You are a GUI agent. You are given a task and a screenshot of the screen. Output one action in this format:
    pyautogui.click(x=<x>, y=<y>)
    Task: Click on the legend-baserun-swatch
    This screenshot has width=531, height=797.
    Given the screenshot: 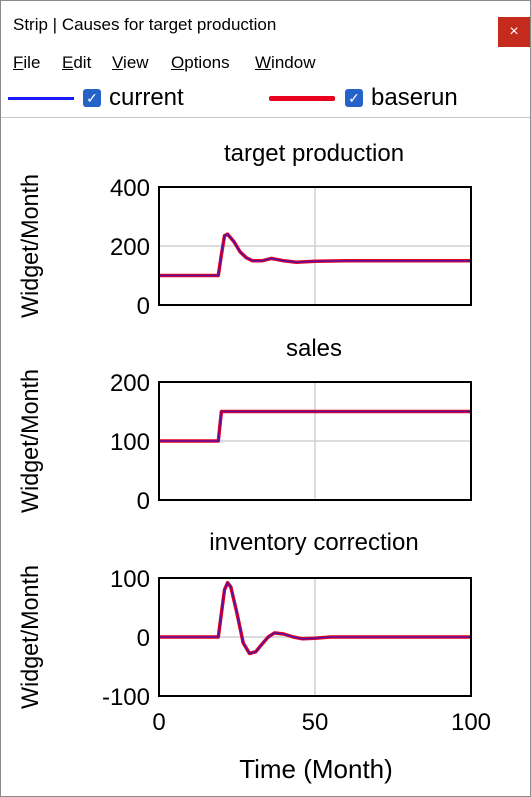 What is the action you would take?
    pyautogui.click(x=302, y=98)
    